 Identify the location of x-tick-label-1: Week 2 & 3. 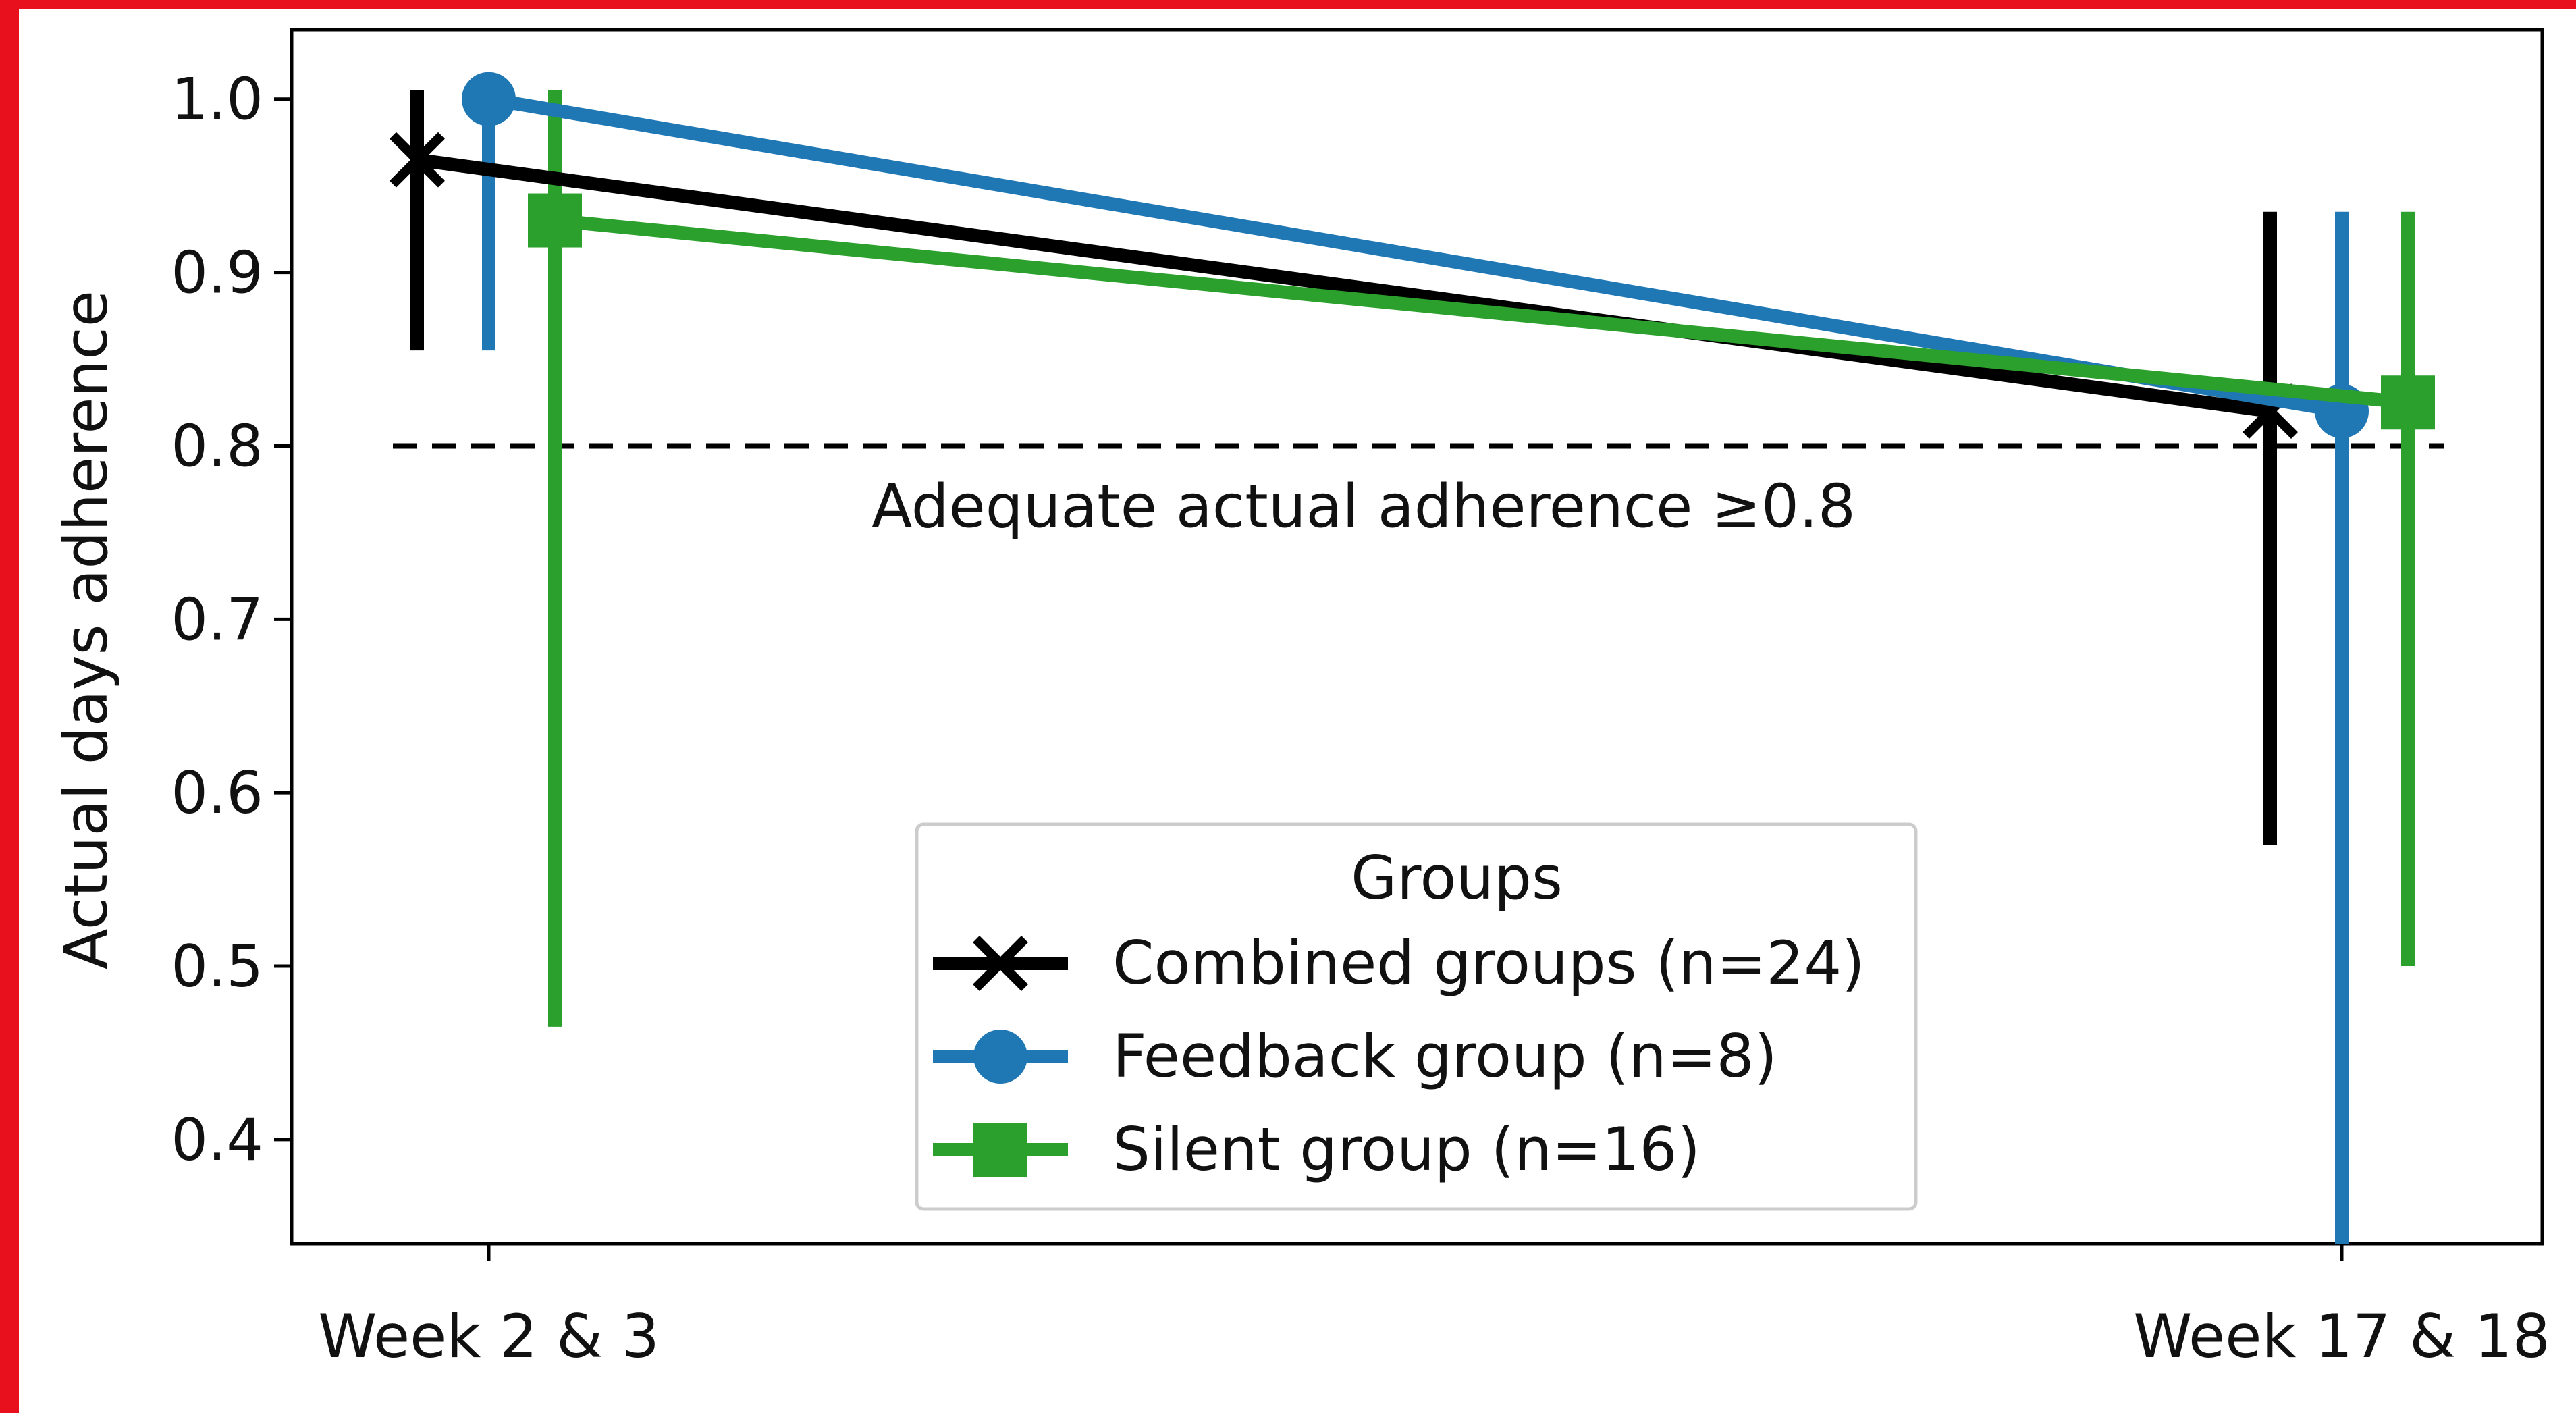
(489, 1336).